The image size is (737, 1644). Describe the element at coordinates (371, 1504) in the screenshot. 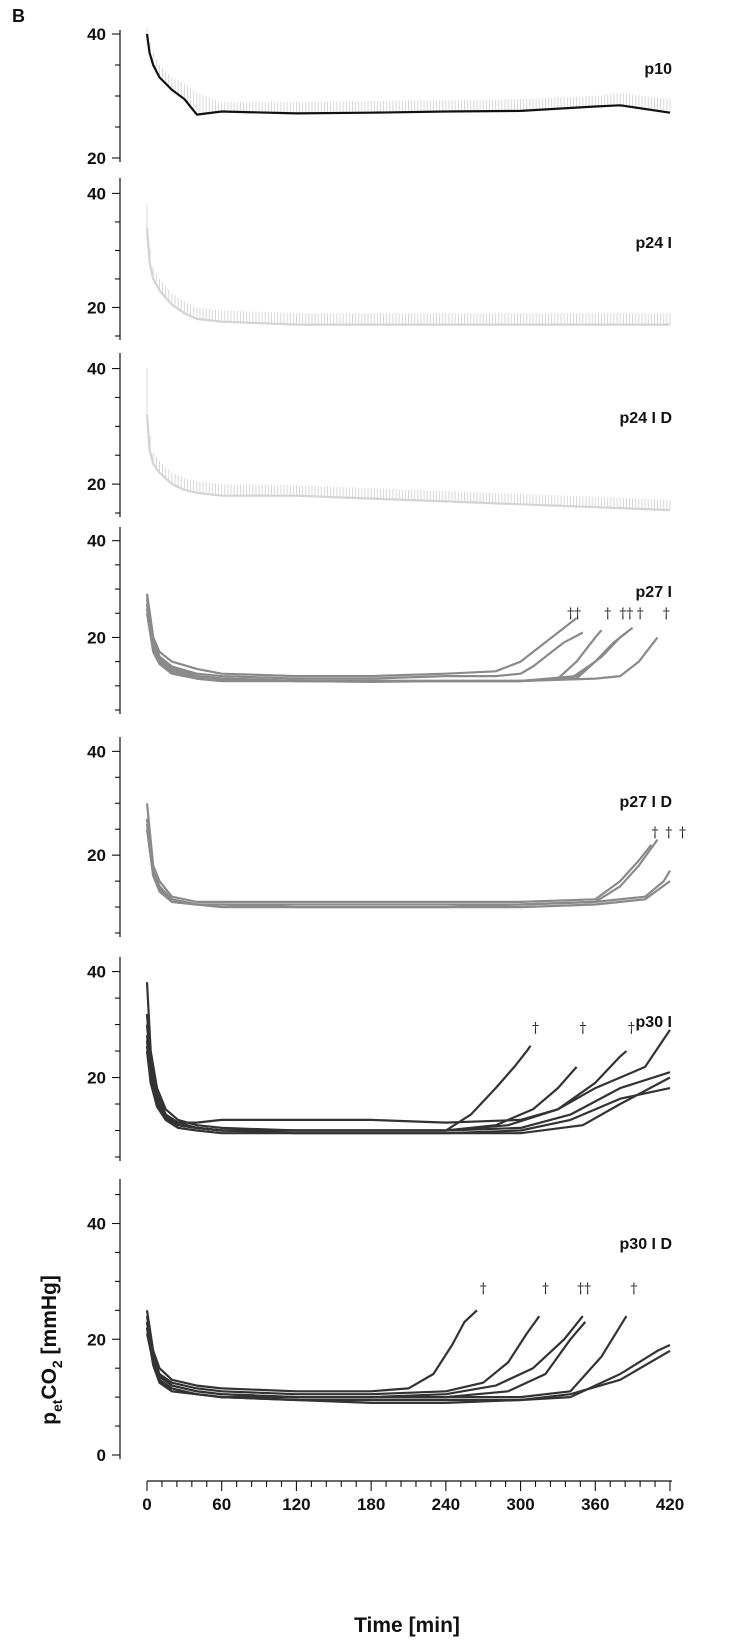

I see `x-tick-label: 180` at that location.